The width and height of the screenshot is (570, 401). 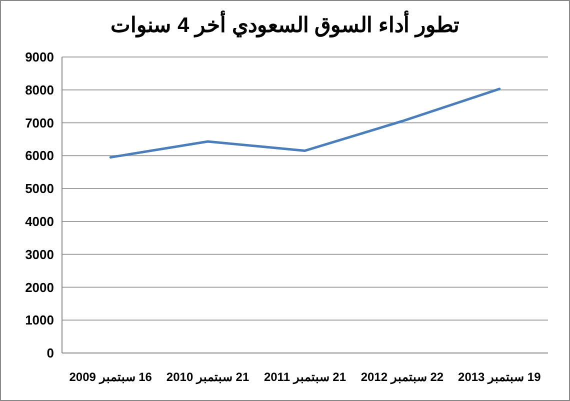 What do you see at coordinates (285, 24) in the screenshot?
I see `chart-title: تطور أداء السوق السعودي أخر 4 سنوات` at bounding box center [285, 24].